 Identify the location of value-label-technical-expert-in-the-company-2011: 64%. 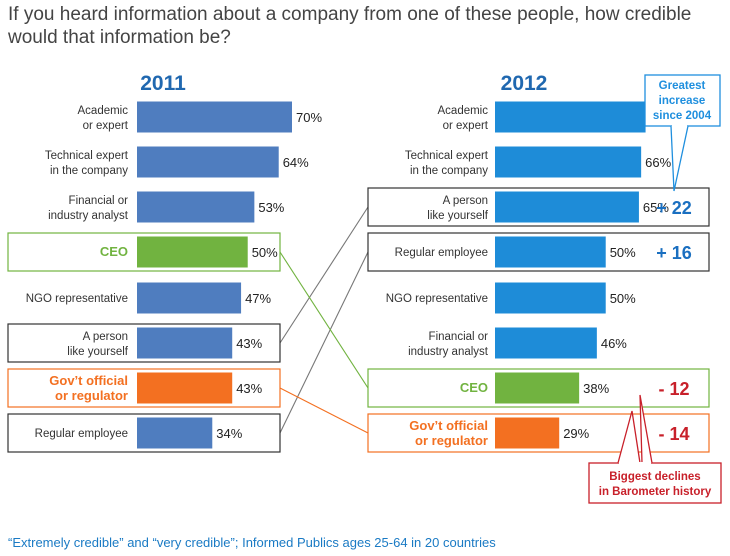
(296, 162).